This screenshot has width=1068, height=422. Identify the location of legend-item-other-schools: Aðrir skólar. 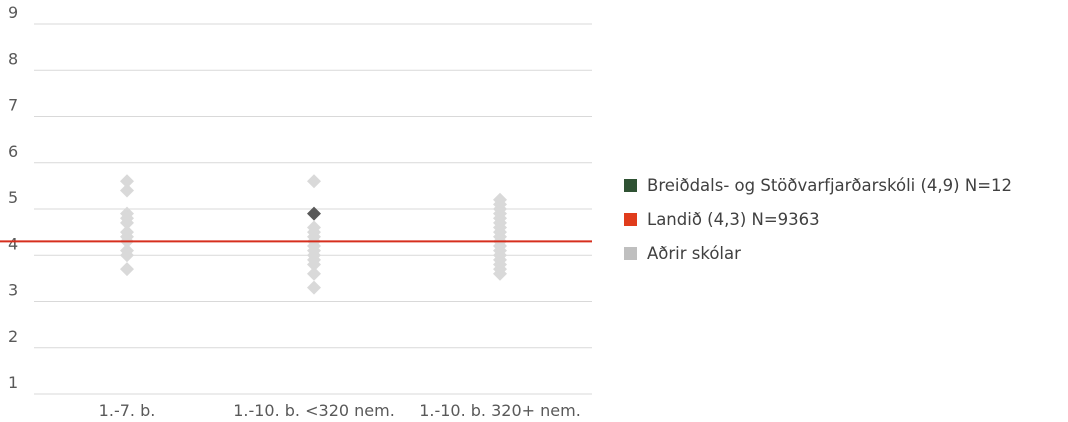
(818, 253).